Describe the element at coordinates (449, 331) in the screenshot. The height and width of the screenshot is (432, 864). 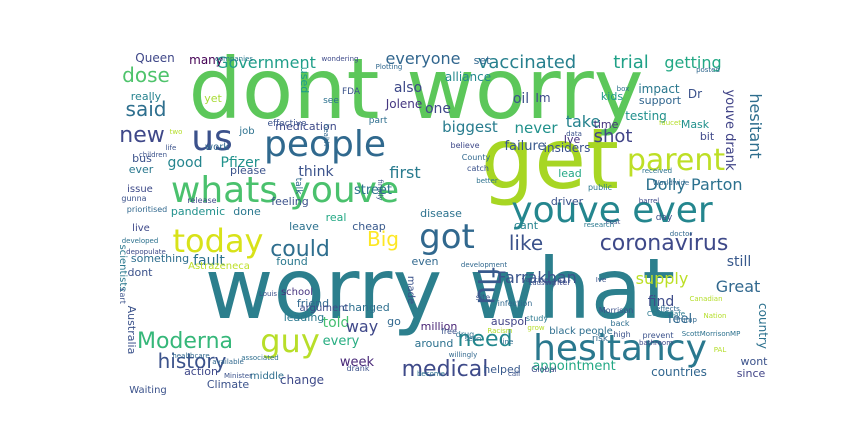
I see `word-free: free` at that location.